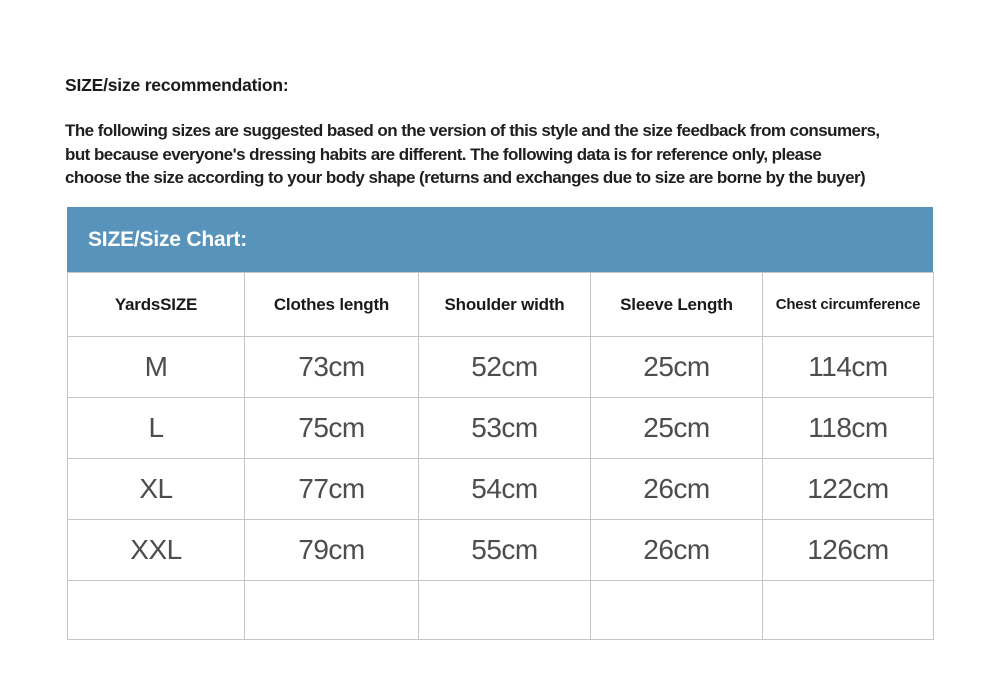  Describe the element at coordinates (848, 489) in the screenshot. I see `chest-value: 122cm` at that location.